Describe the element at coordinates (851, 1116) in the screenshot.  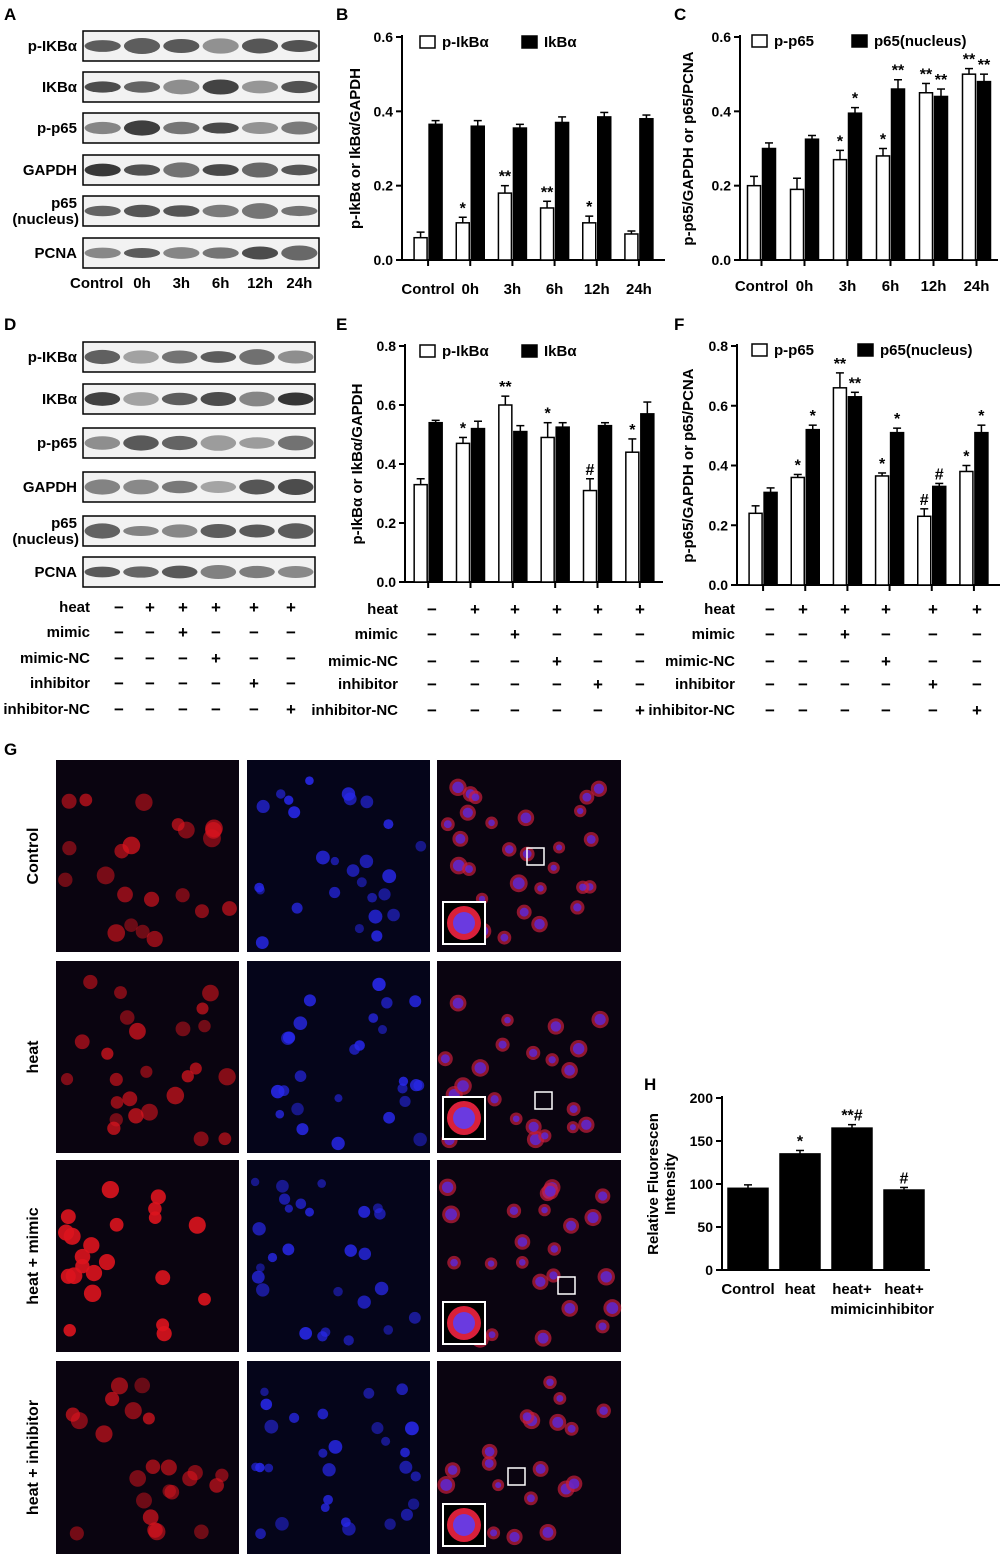
I see `significance-mark: **#` at that location.